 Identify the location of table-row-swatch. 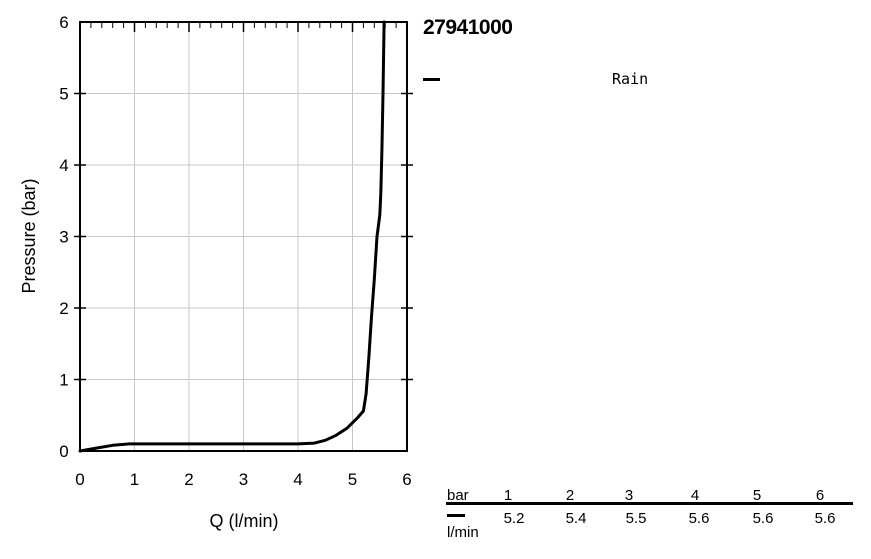
(456, 515).